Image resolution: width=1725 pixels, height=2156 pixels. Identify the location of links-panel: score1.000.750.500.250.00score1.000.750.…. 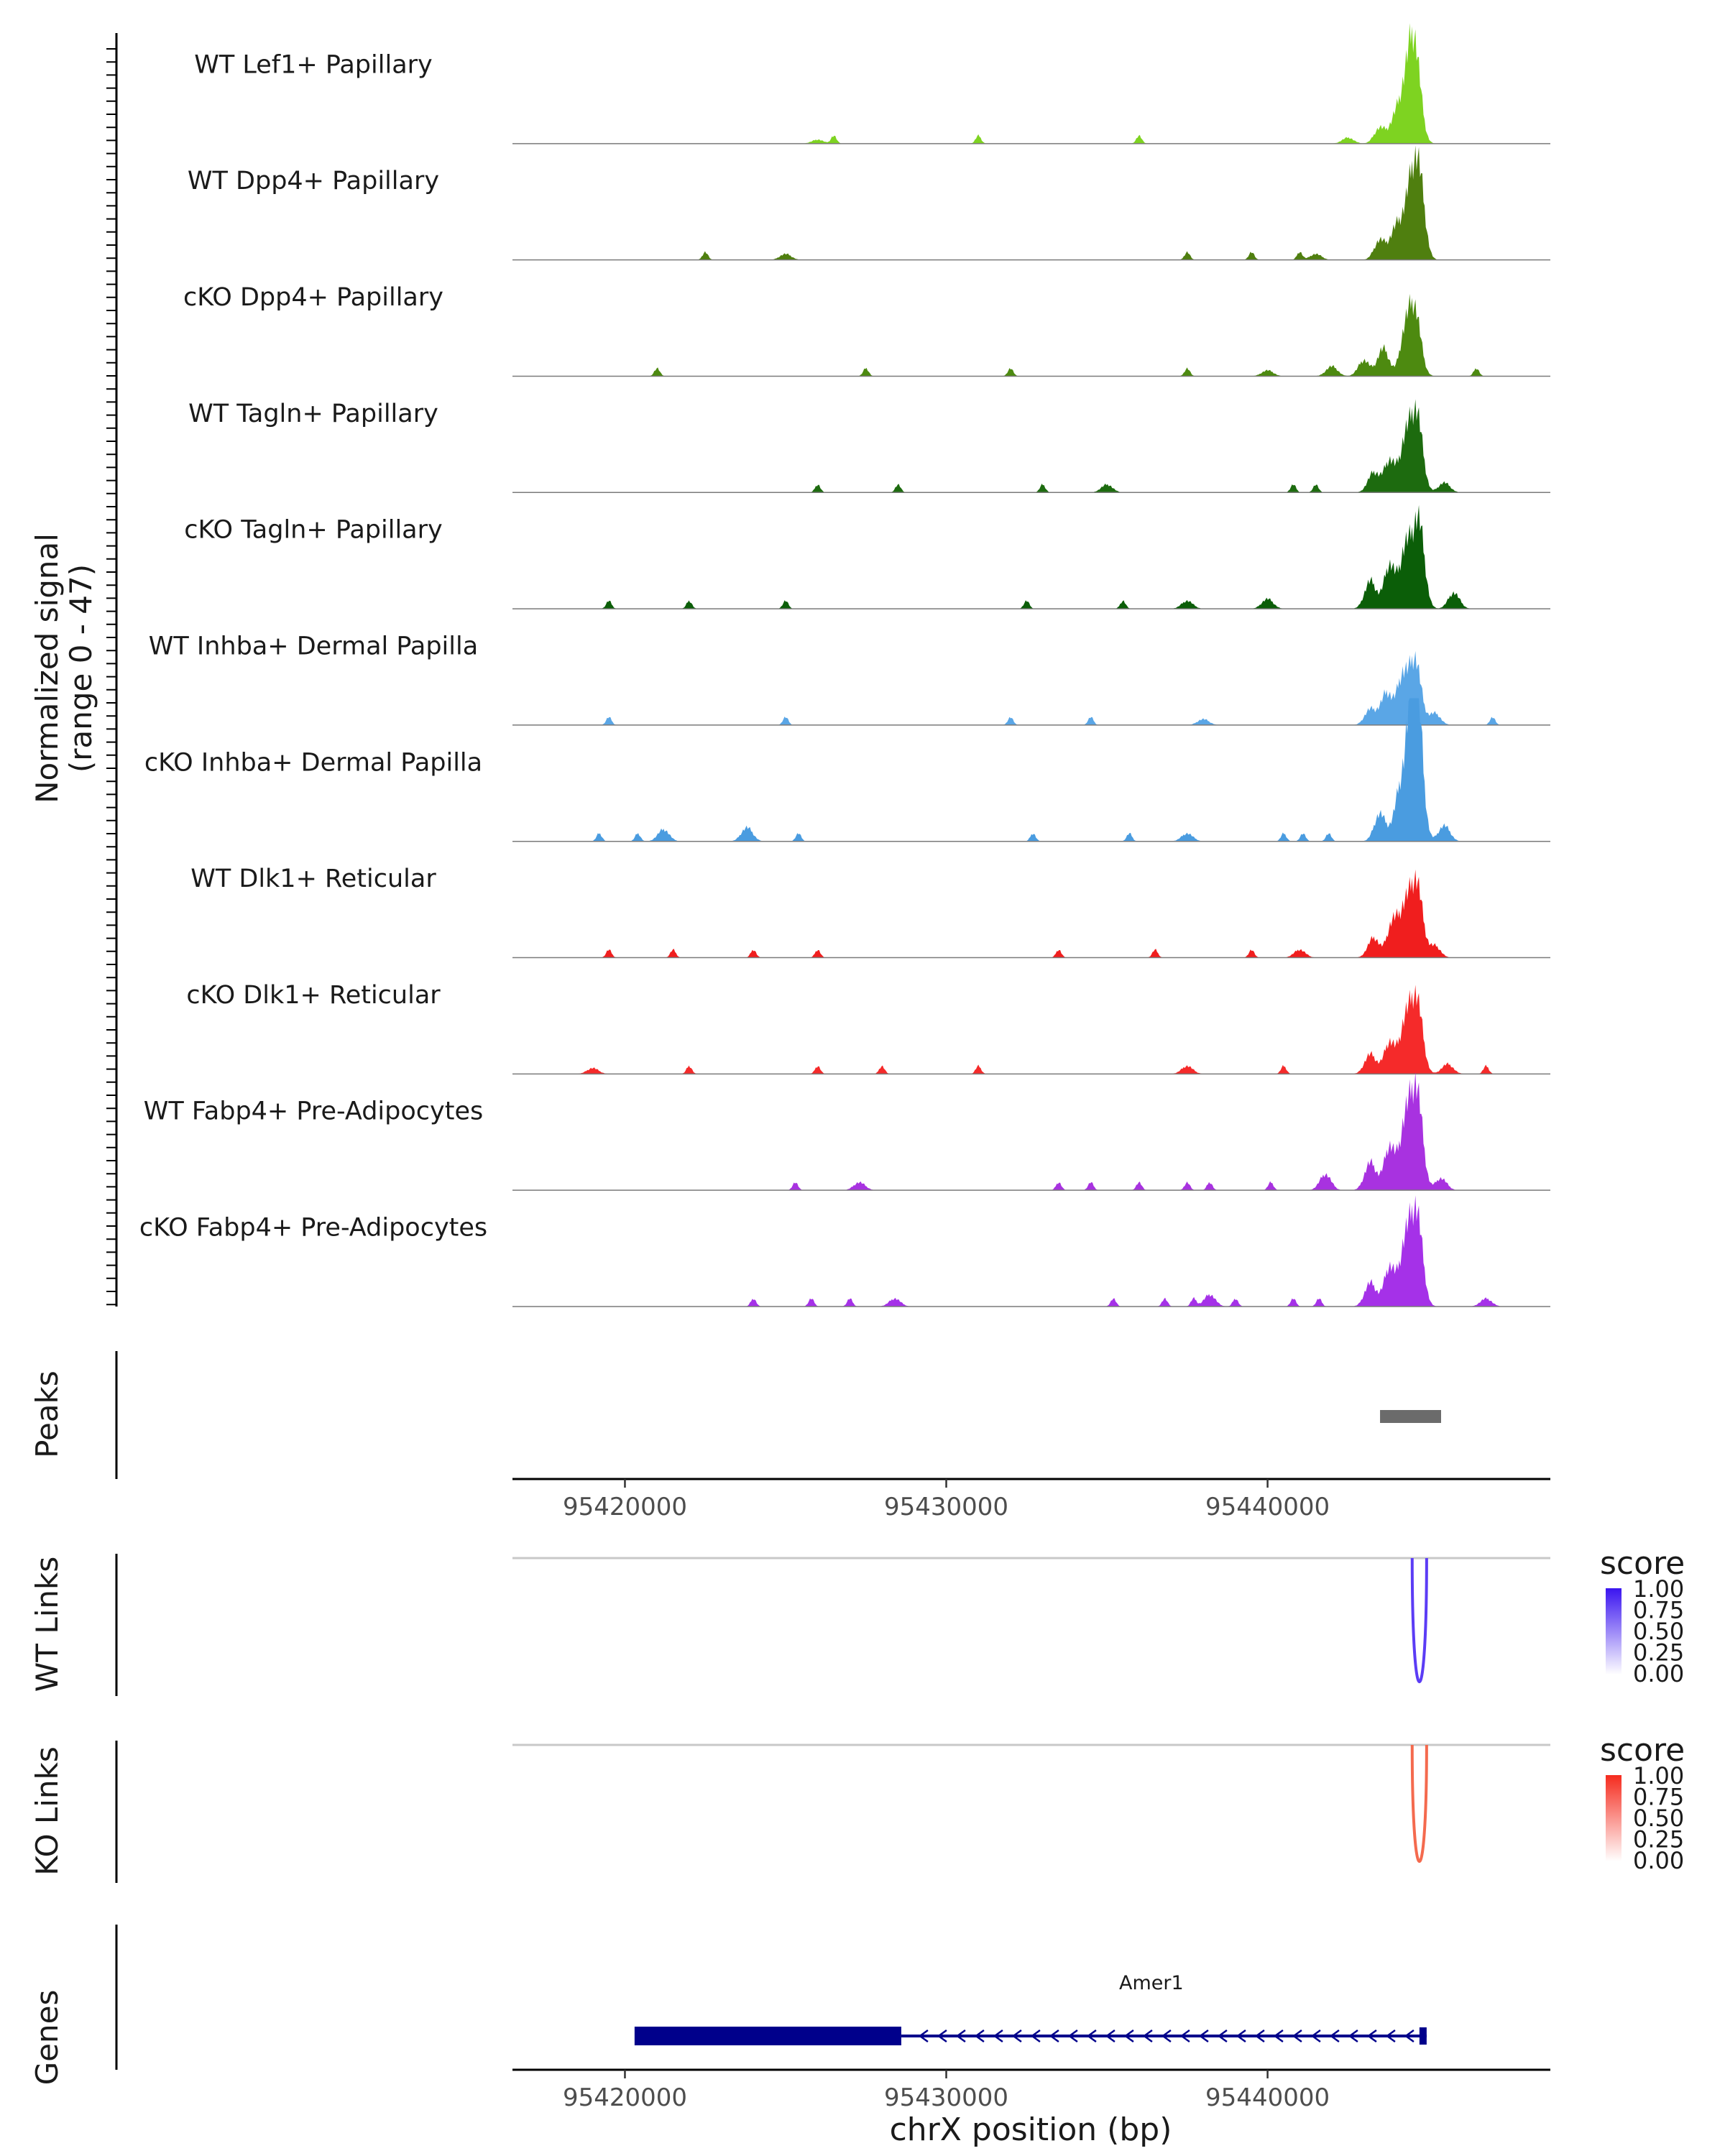
(900, 1714).